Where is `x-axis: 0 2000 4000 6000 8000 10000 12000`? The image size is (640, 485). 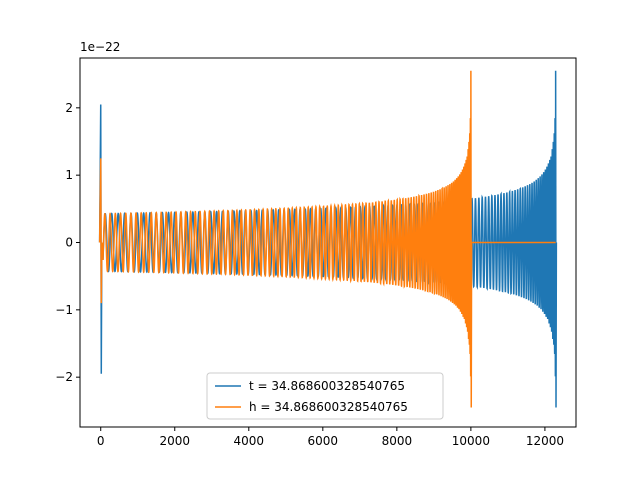
x-axis: 0 2000 4000 6000 8000 10000 12000 is located at coordinates (330, 437).